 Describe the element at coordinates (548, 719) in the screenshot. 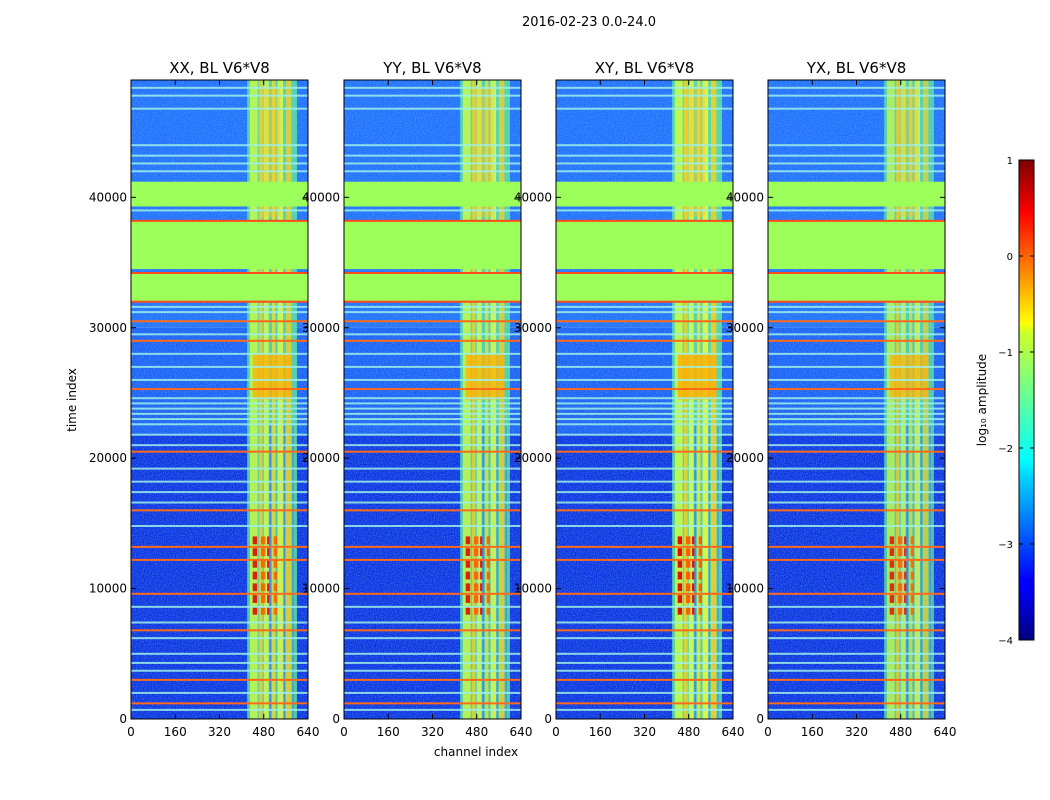

I see `y-tick-label: 0` at that location.